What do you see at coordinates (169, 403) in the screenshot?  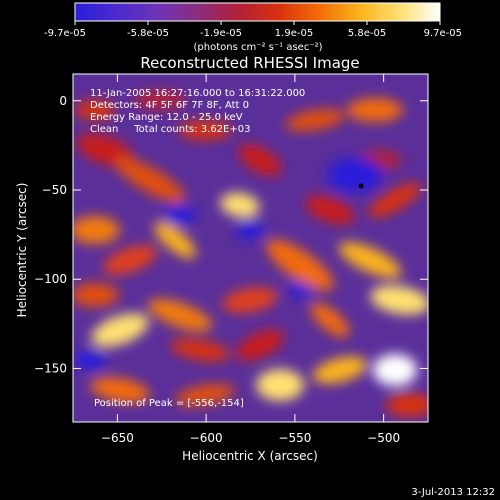 I see `info-peak: Position of Peak = [-556,-154]` at bounding box center [169, 403].